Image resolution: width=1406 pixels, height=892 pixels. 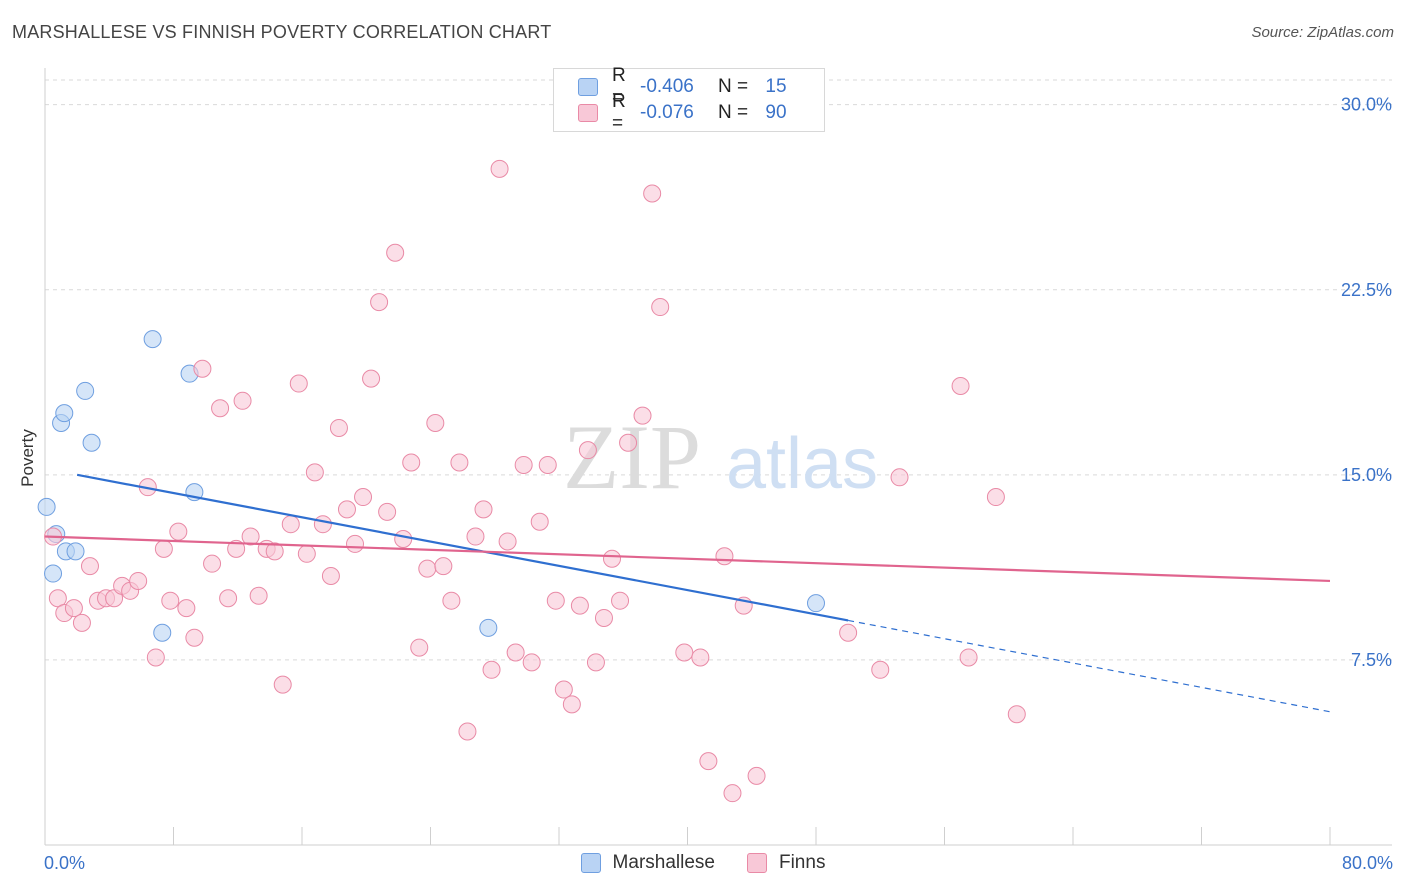 What do you see at coordinates (802, 464) in the screenshot?
I see `watermark-atlas: atlas` at bounding box center [802, 464].